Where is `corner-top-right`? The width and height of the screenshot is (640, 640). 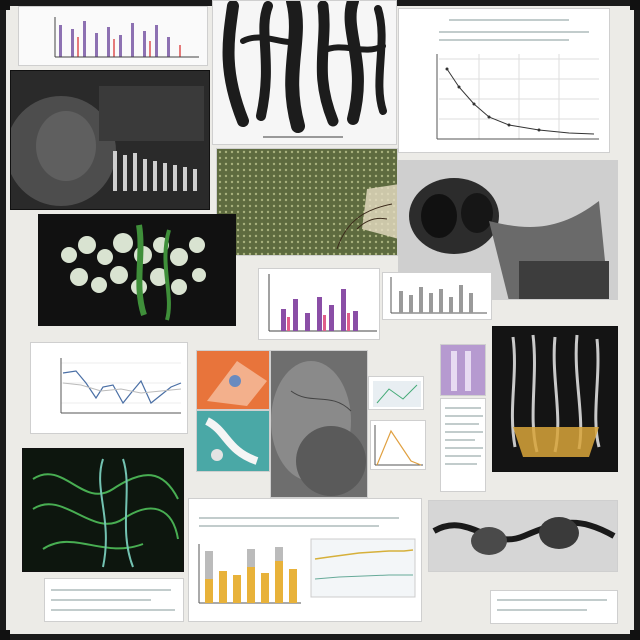 corner-top-right is located at coordinates (635, 5).